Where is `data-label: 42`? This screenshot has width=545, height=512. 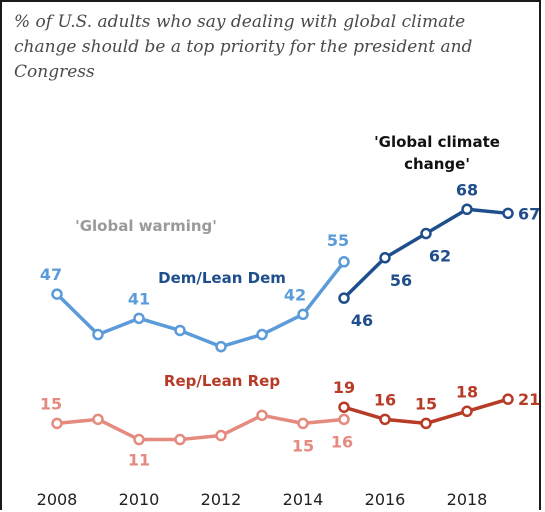 data-label: 42 is located at coordinates (295, 294).